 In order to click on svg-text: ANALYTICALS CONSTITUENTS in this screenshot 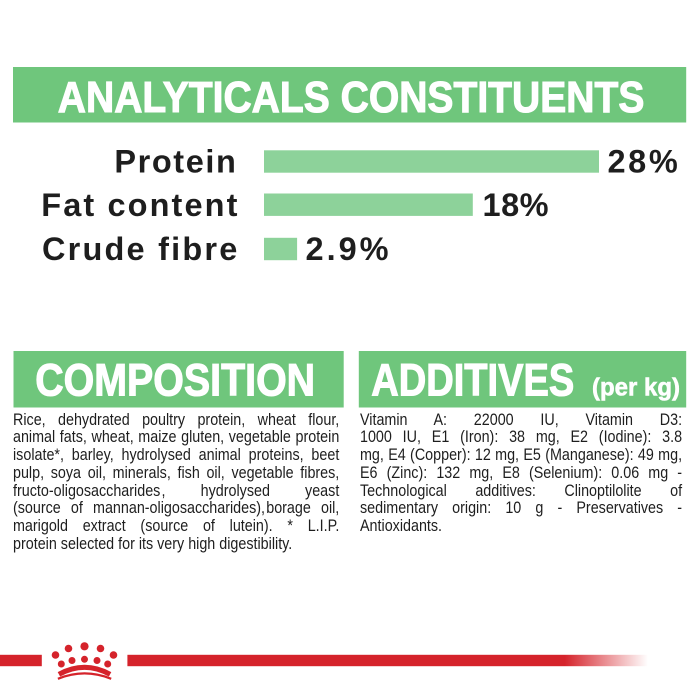, I will do `click(351, 97)`.